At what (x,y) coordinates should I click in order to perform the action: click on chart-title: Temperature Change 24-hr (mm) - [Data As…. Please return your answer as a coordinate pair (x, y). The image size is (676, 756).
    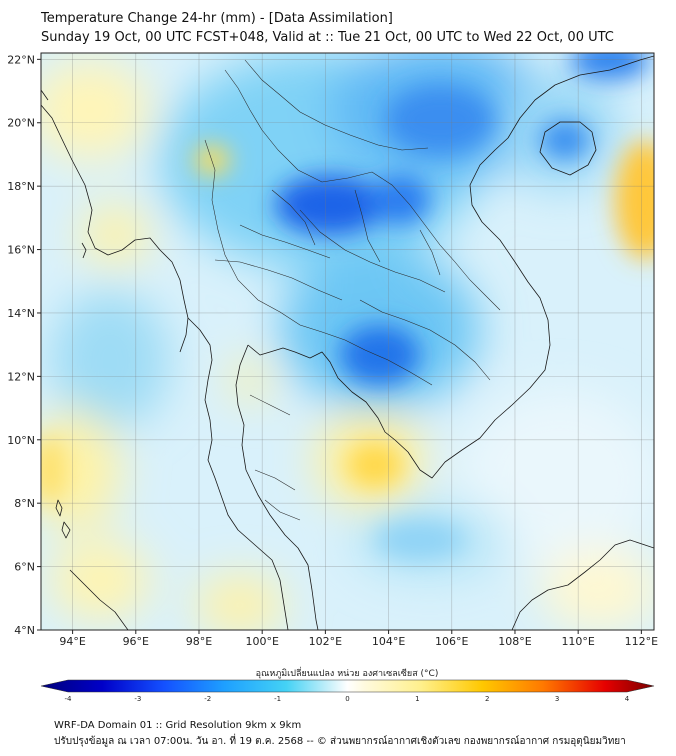
    Looking at the image, I should click on (217, 18).